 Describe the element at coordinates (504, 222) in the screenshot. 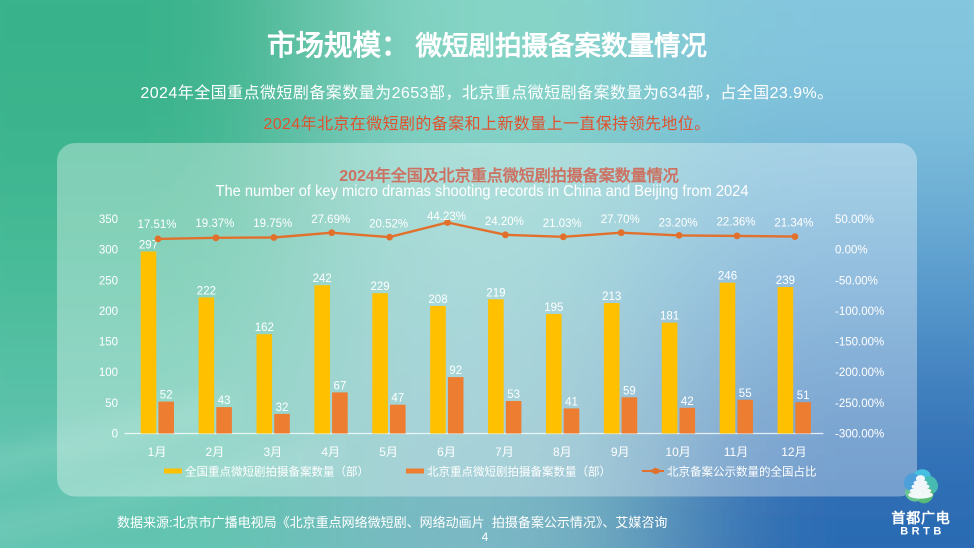

I see `svg-text: 24.20%` at that location.